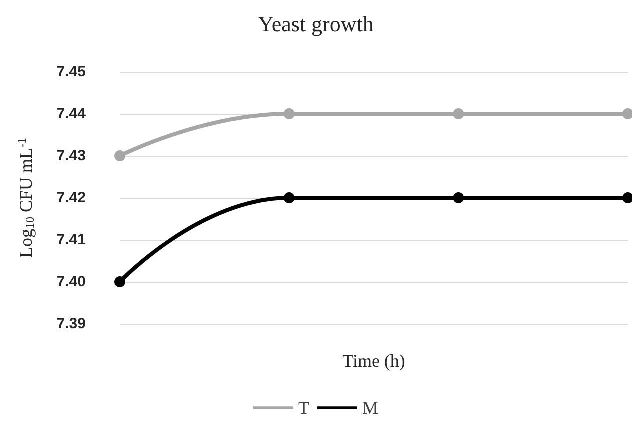 This screenshot has height=430, width=632. I want to click on y-axis-title: Log10 CFU mL-1, so click(26, 198).